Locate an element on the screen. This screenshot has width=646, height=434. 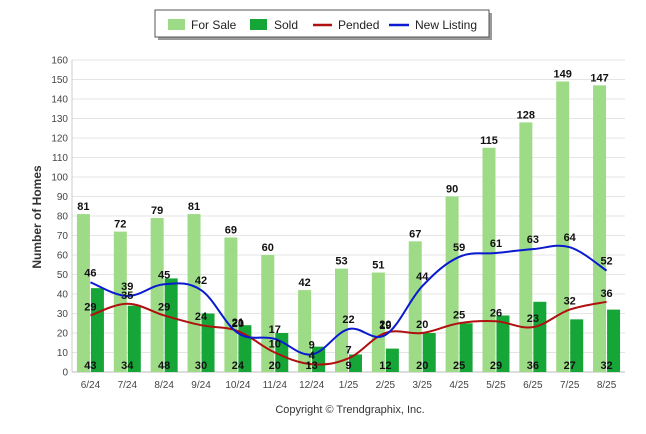
x-tick-label: 1/25 is located at coordinates (349, 385).